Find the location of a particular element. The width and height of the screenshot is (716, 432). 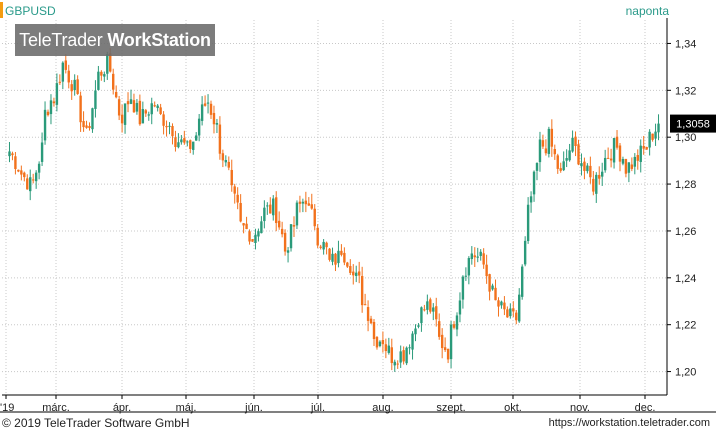

y-tick-label: 1,20 is located at coordinates (685, 373).